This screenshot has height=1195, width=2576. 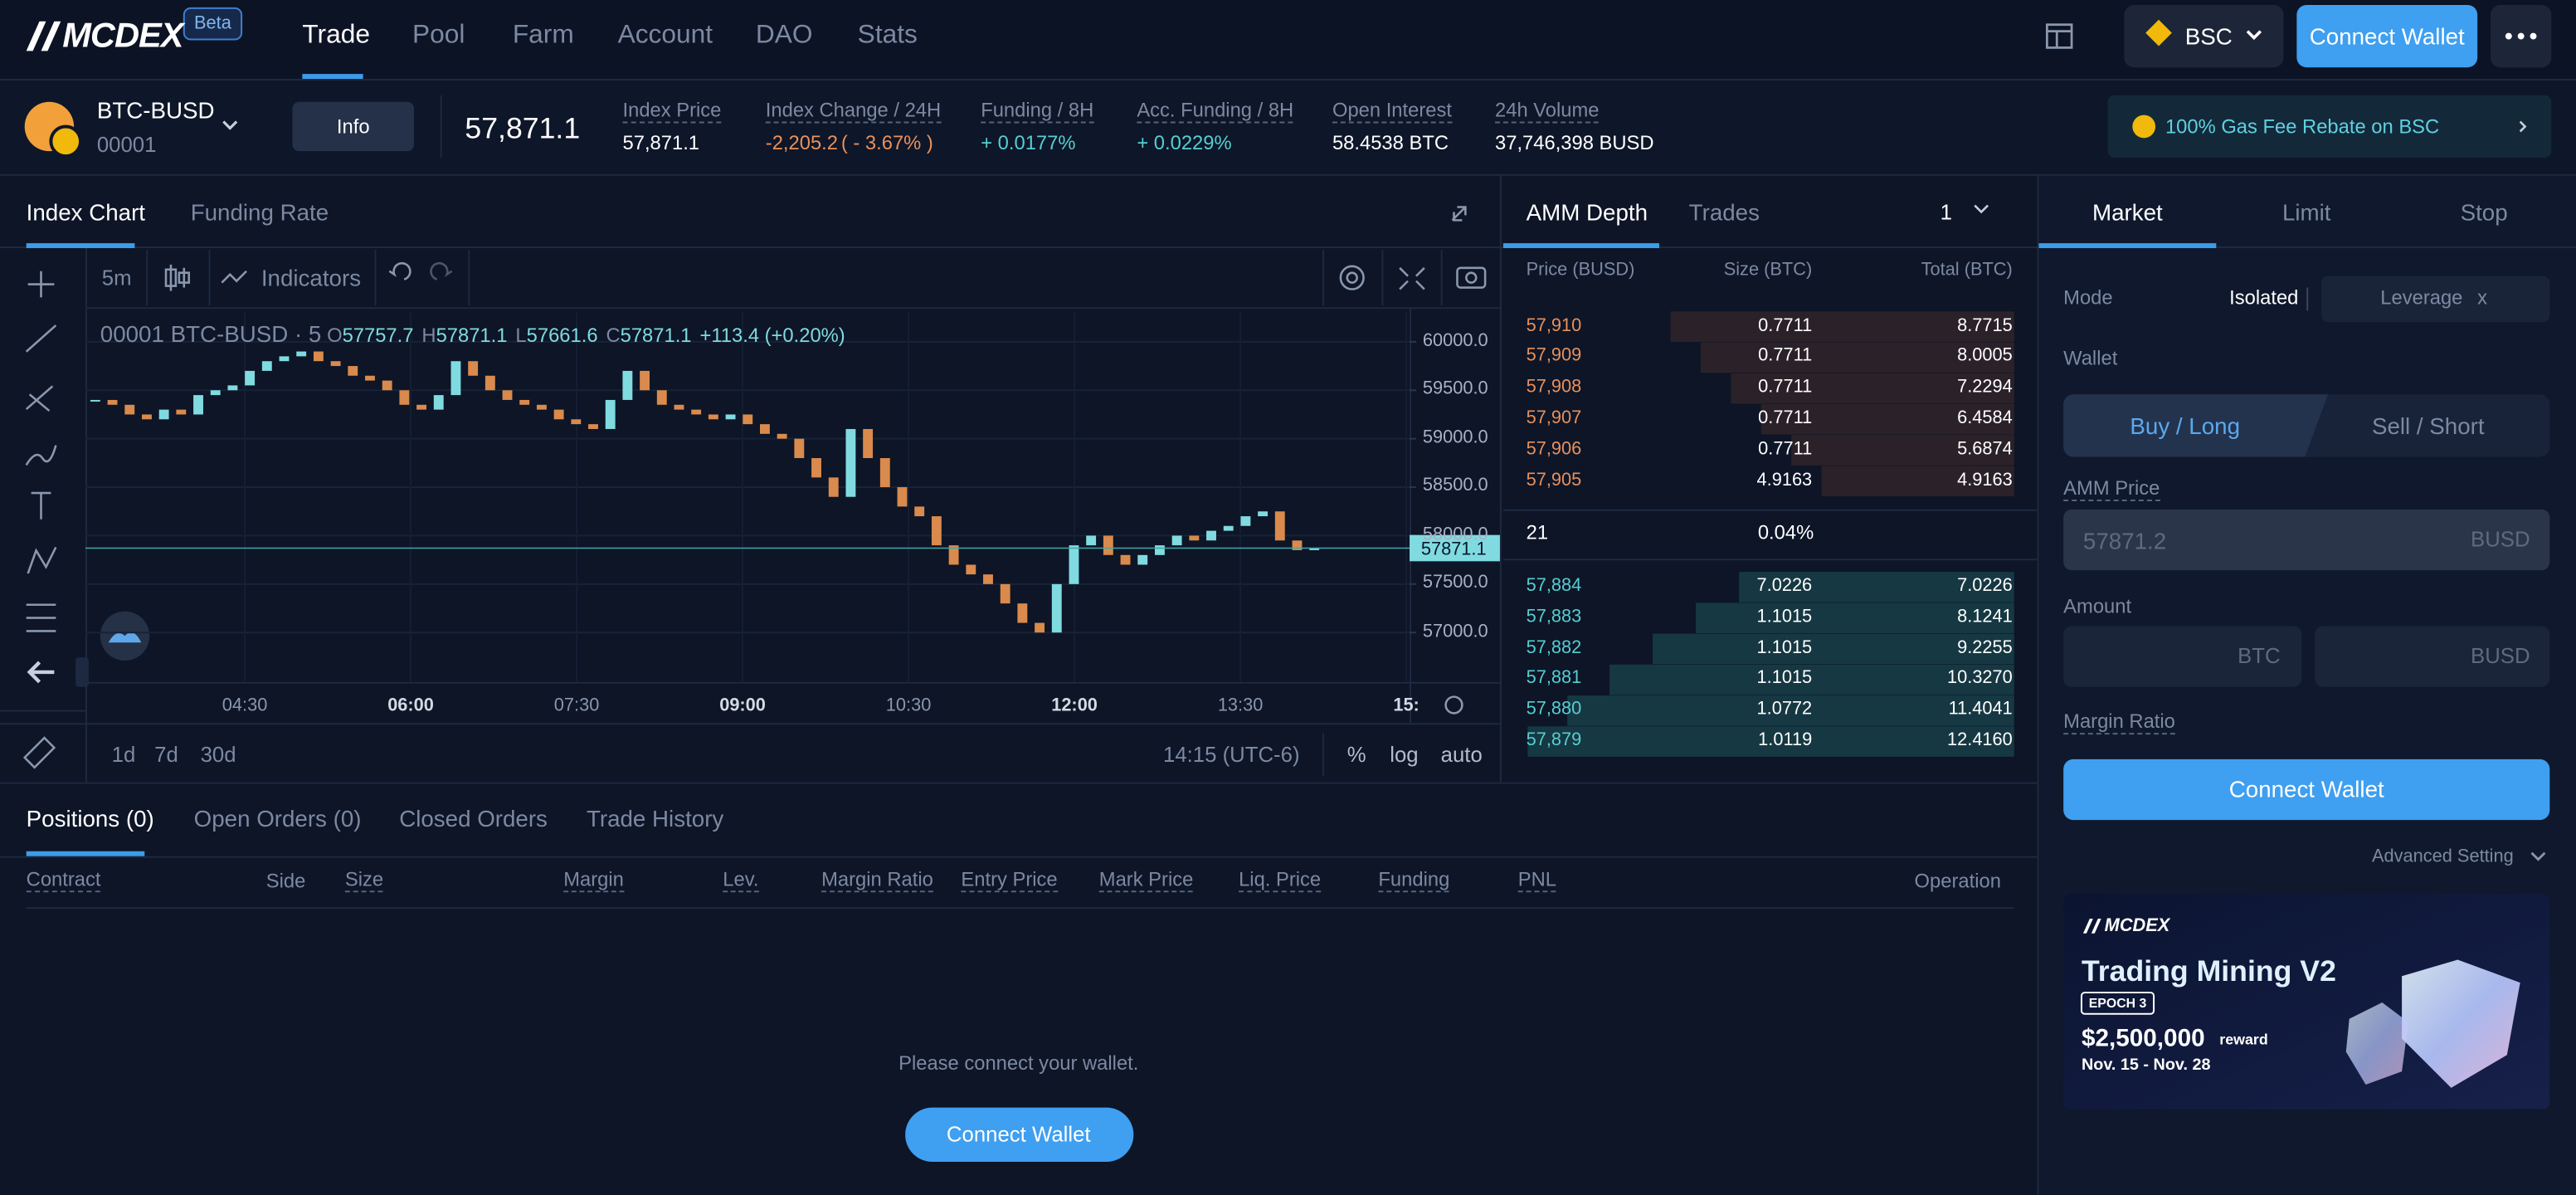 What do you see at coordinates (116, 278) in the screenshot?
I see `interval: 5m` at bounding box center [116, 278].